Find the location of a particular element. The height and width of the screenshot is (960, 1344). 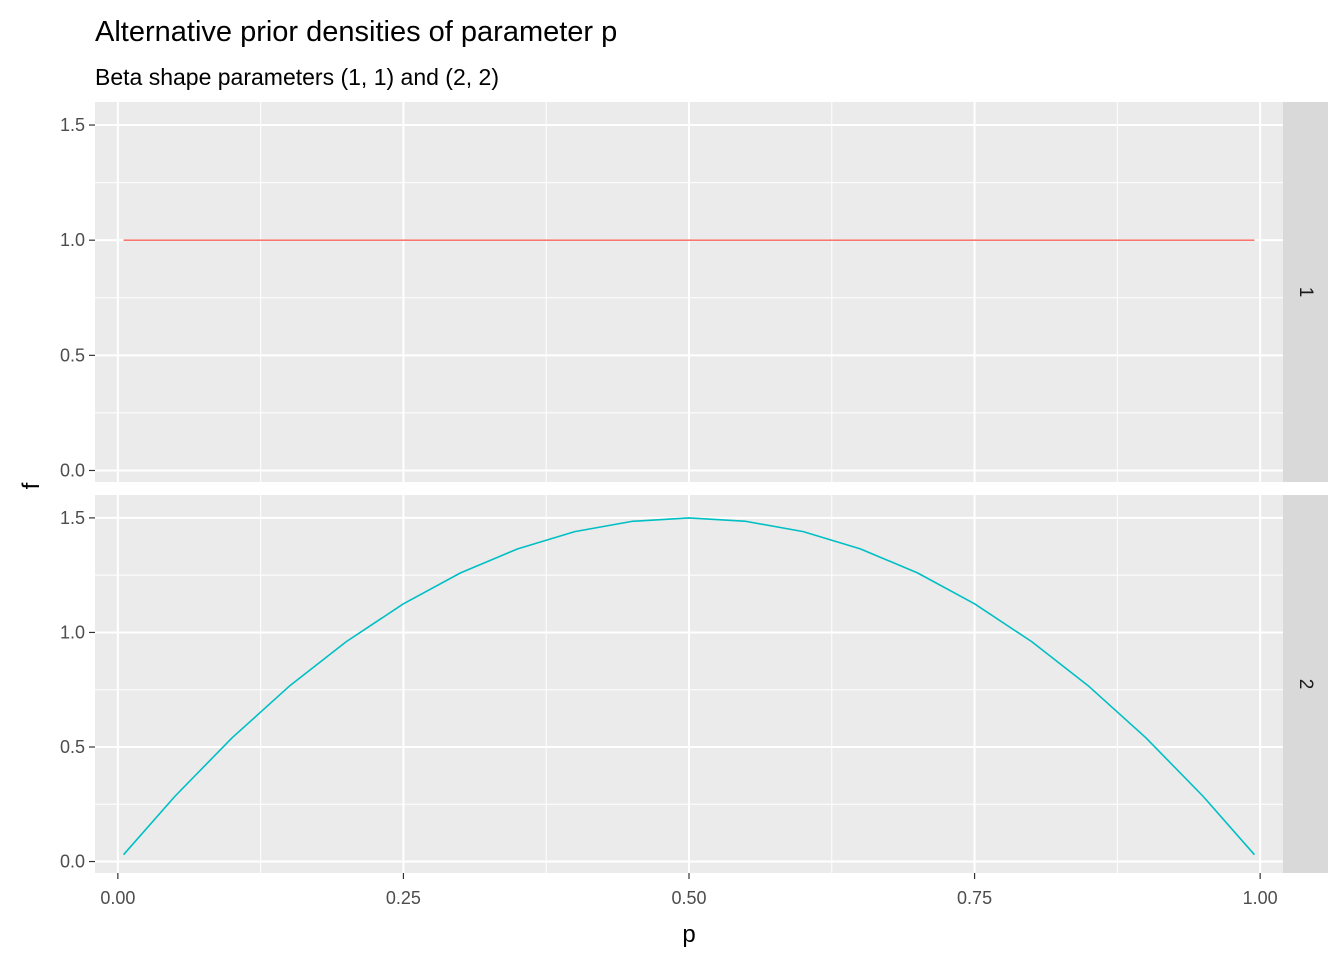

x-tick-label: 0.50 is located at coordinates (688, 898).